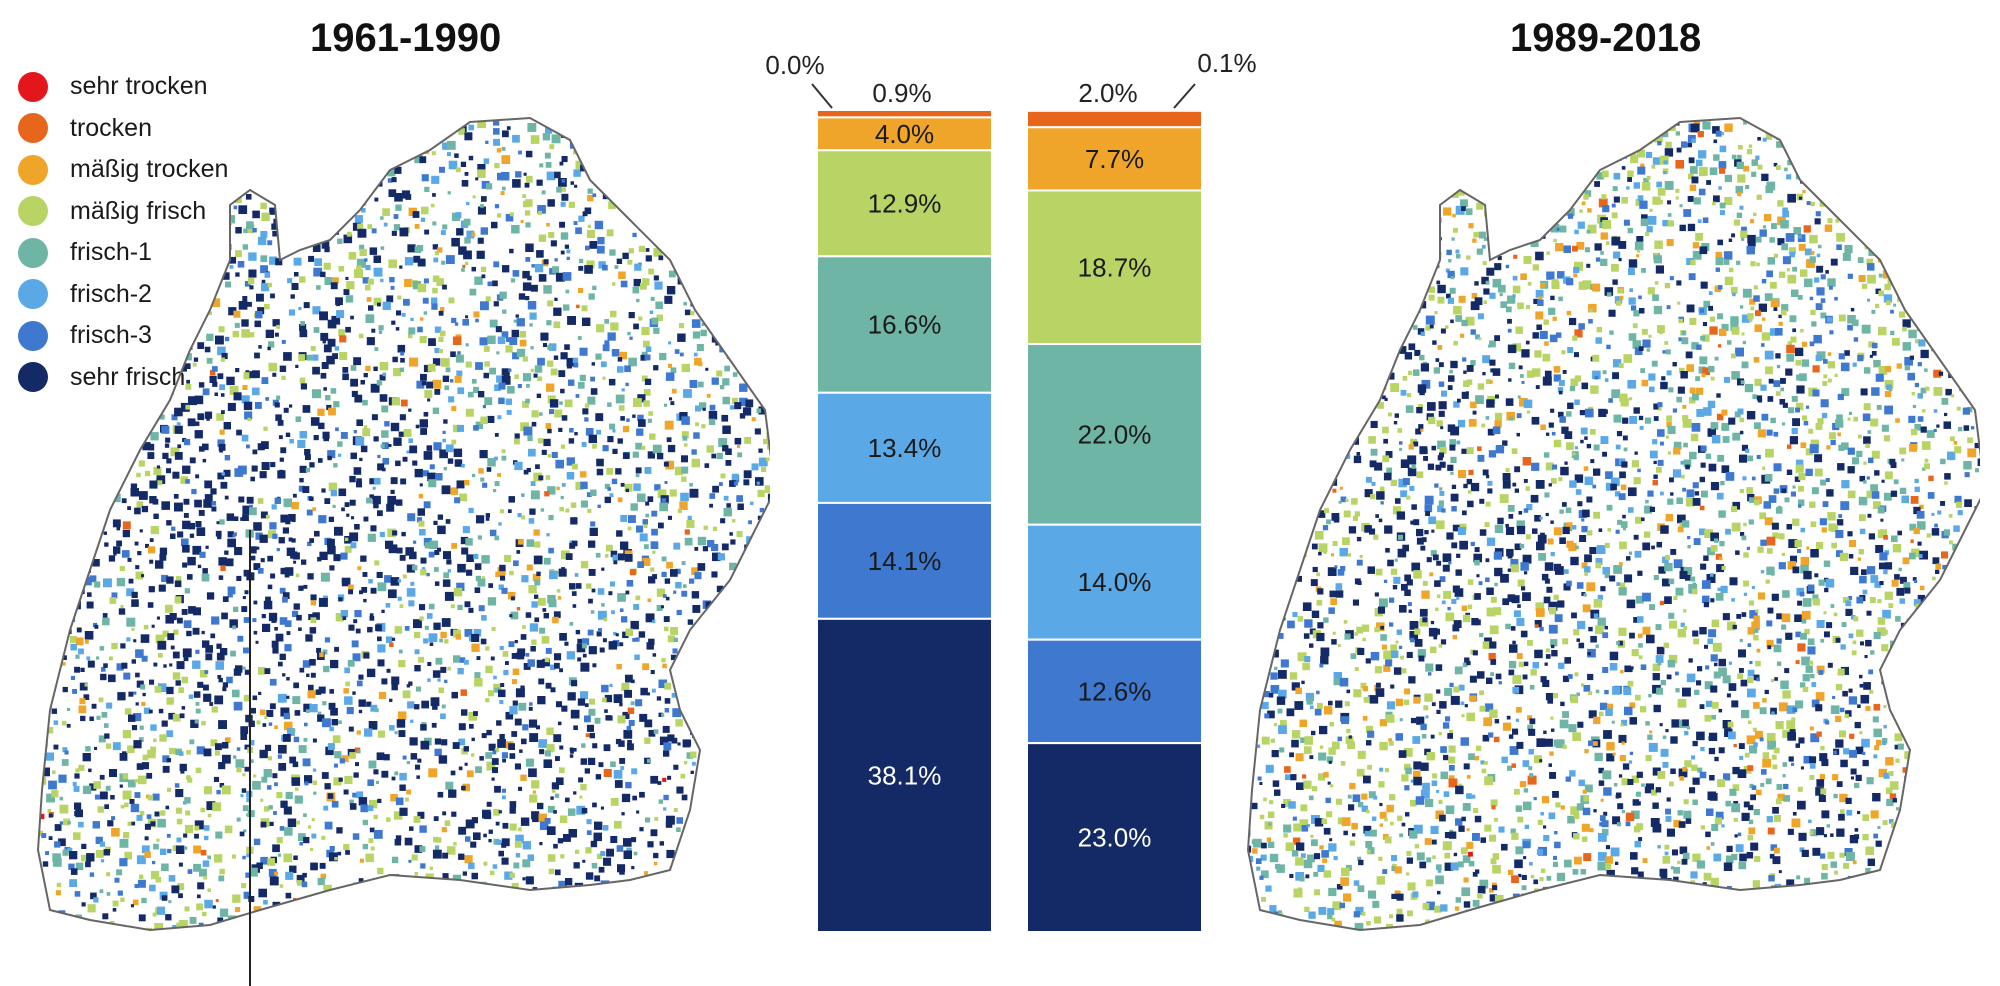 The image size is (2000, 986). I want to click on legend-item: mäßig trocken, so click(123, 170).